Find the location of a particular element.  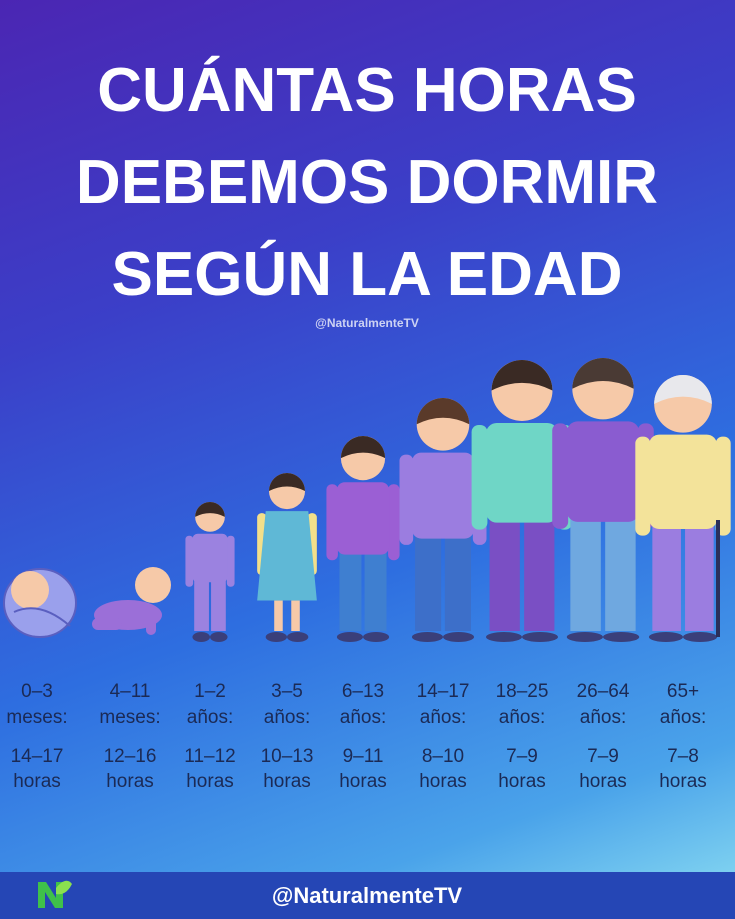

title-line: SEGÚN LA EDAD is located at coordinates (367, 274).